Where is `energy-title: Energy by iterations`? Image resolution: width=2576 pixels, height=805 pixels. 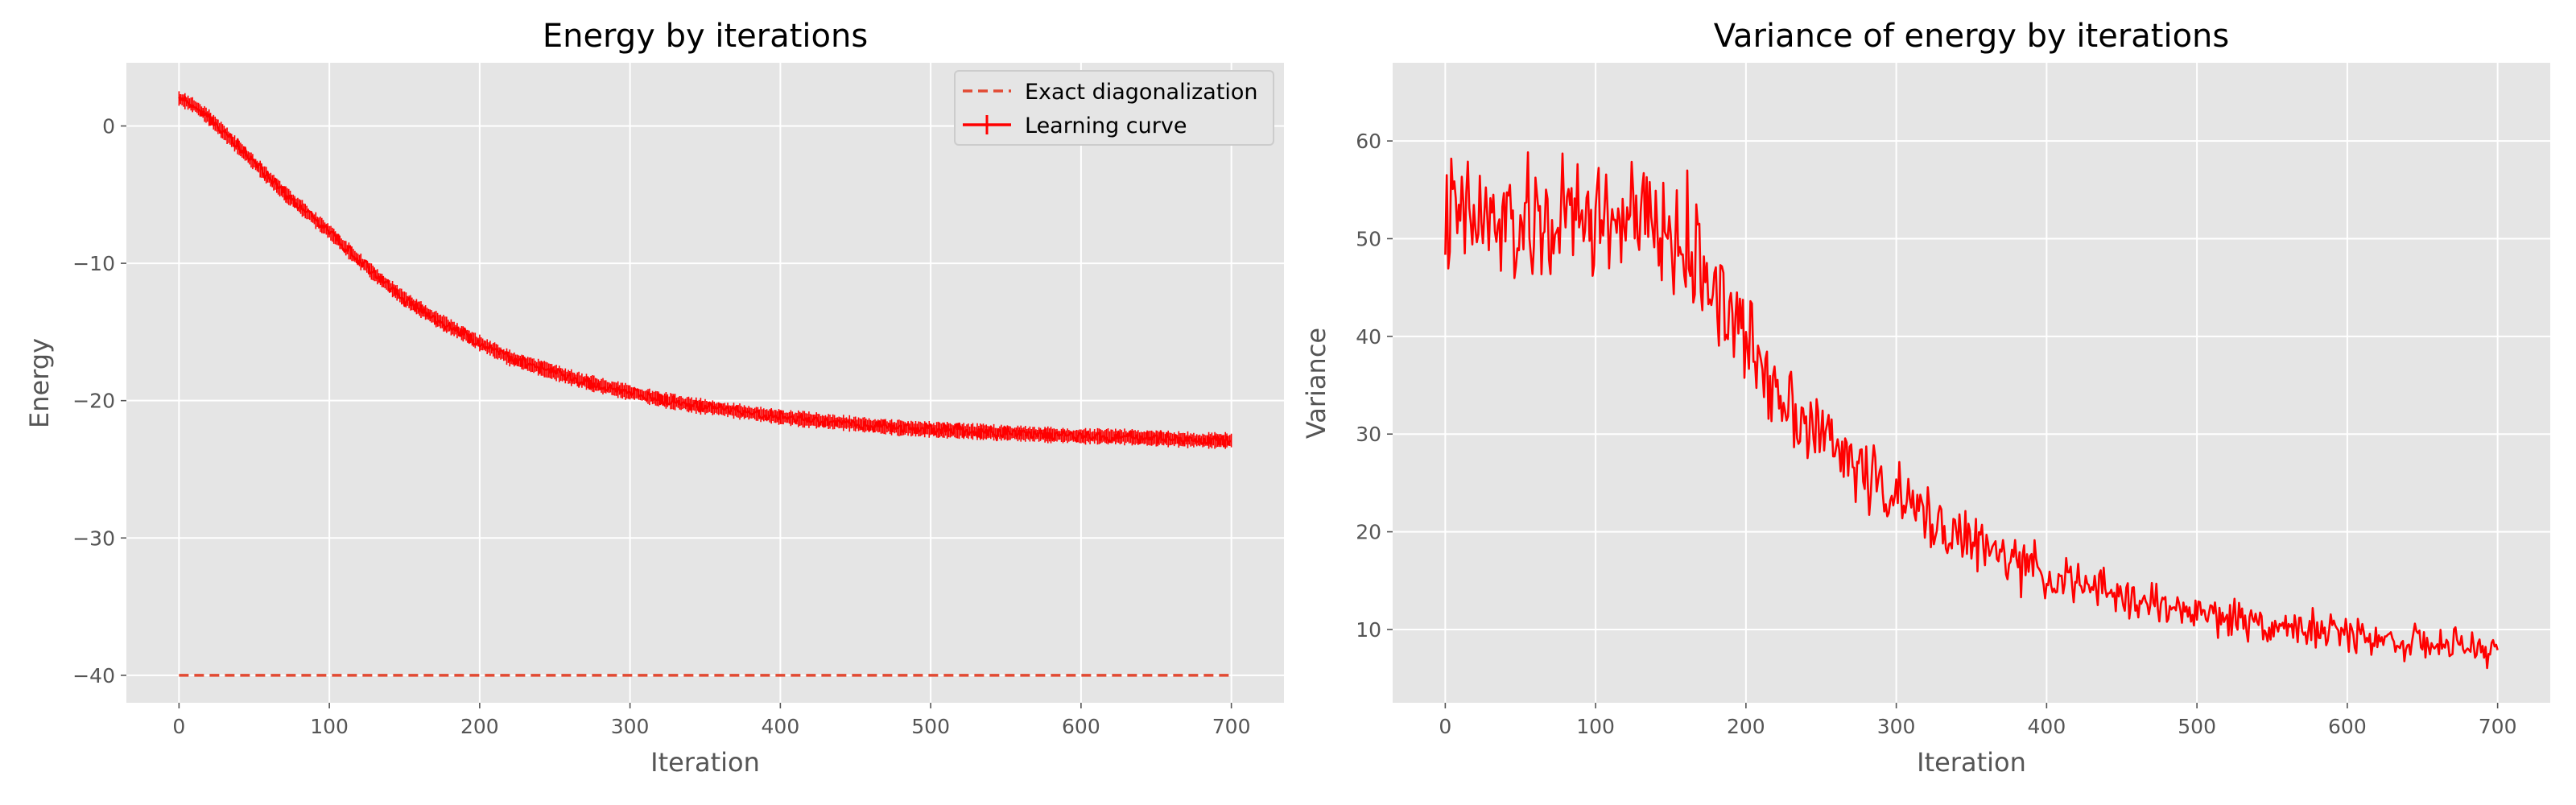
energy-title: Energy by iterations is located at coordinates (705, 36).